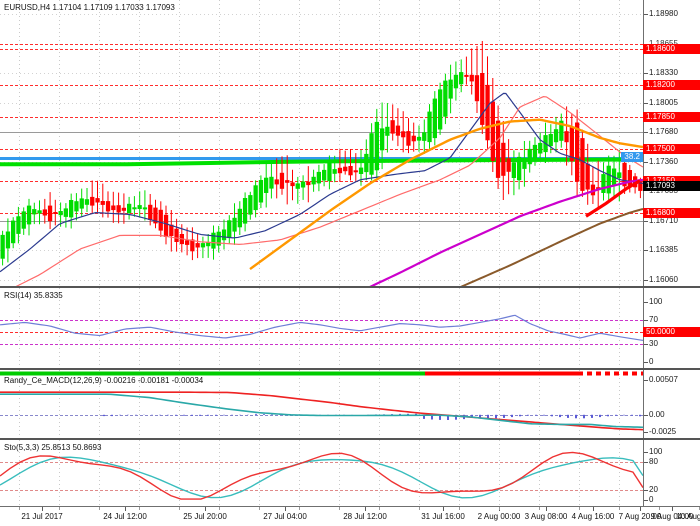 This screenshot has height=526, width=700. I want to click on rsi-level-badge: 50.0000, so click(671, 332).